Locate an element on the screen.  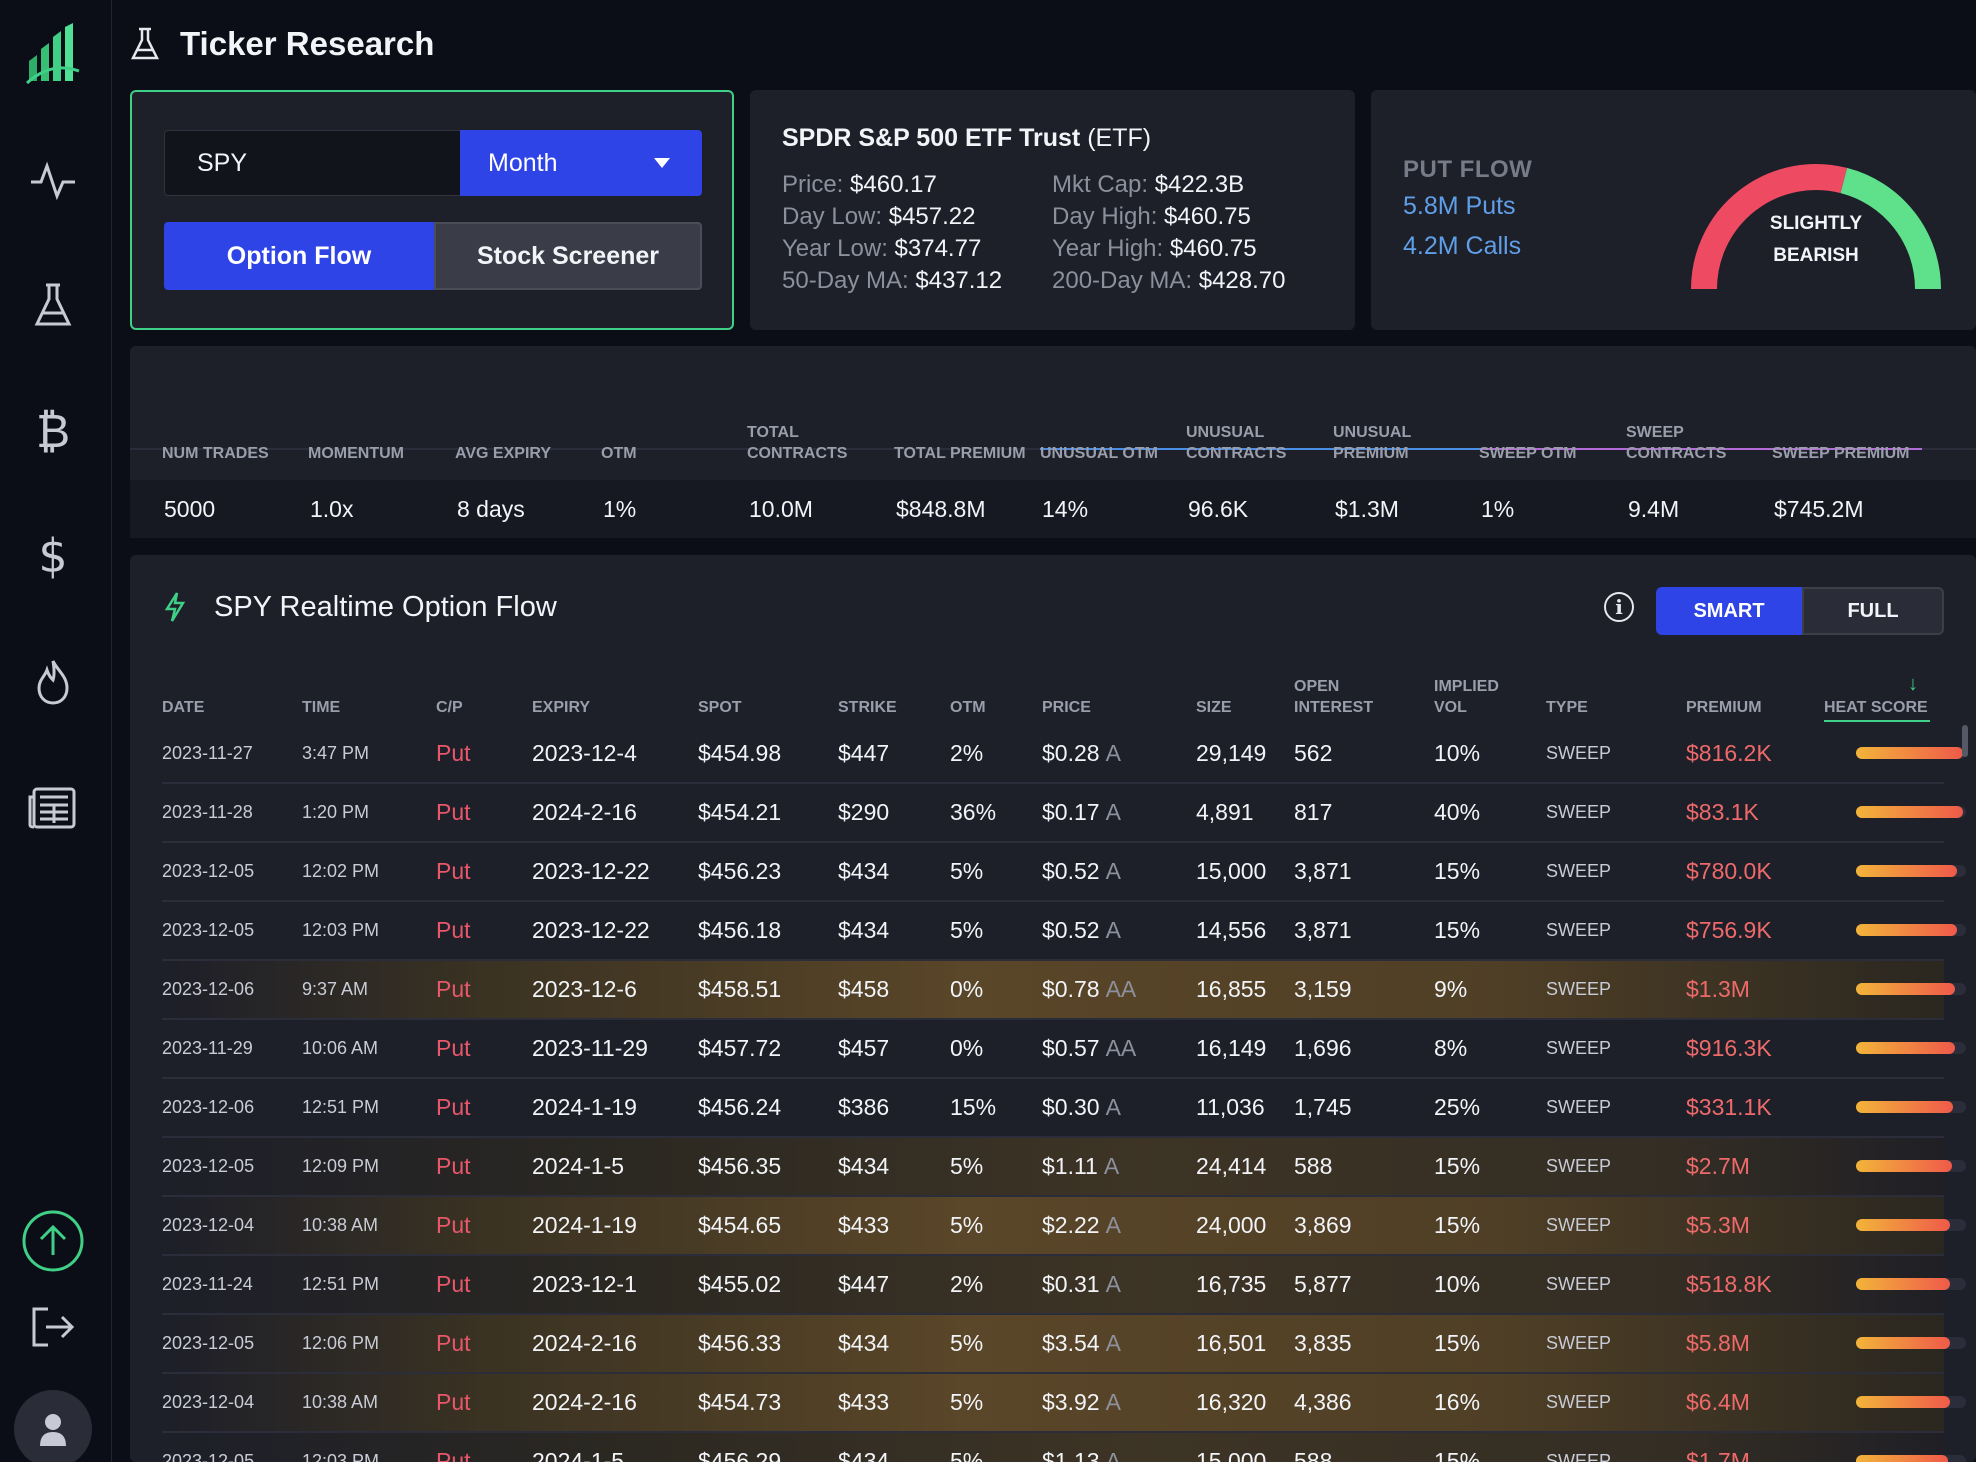
logo-icon is located at coordinates (53, 53).